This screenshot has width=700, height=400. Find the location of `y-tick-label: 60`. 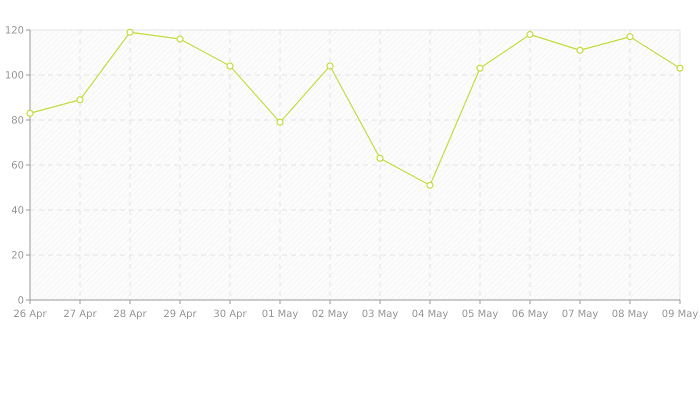

y-tick-label: 60 is located at coordinates (17, 166).